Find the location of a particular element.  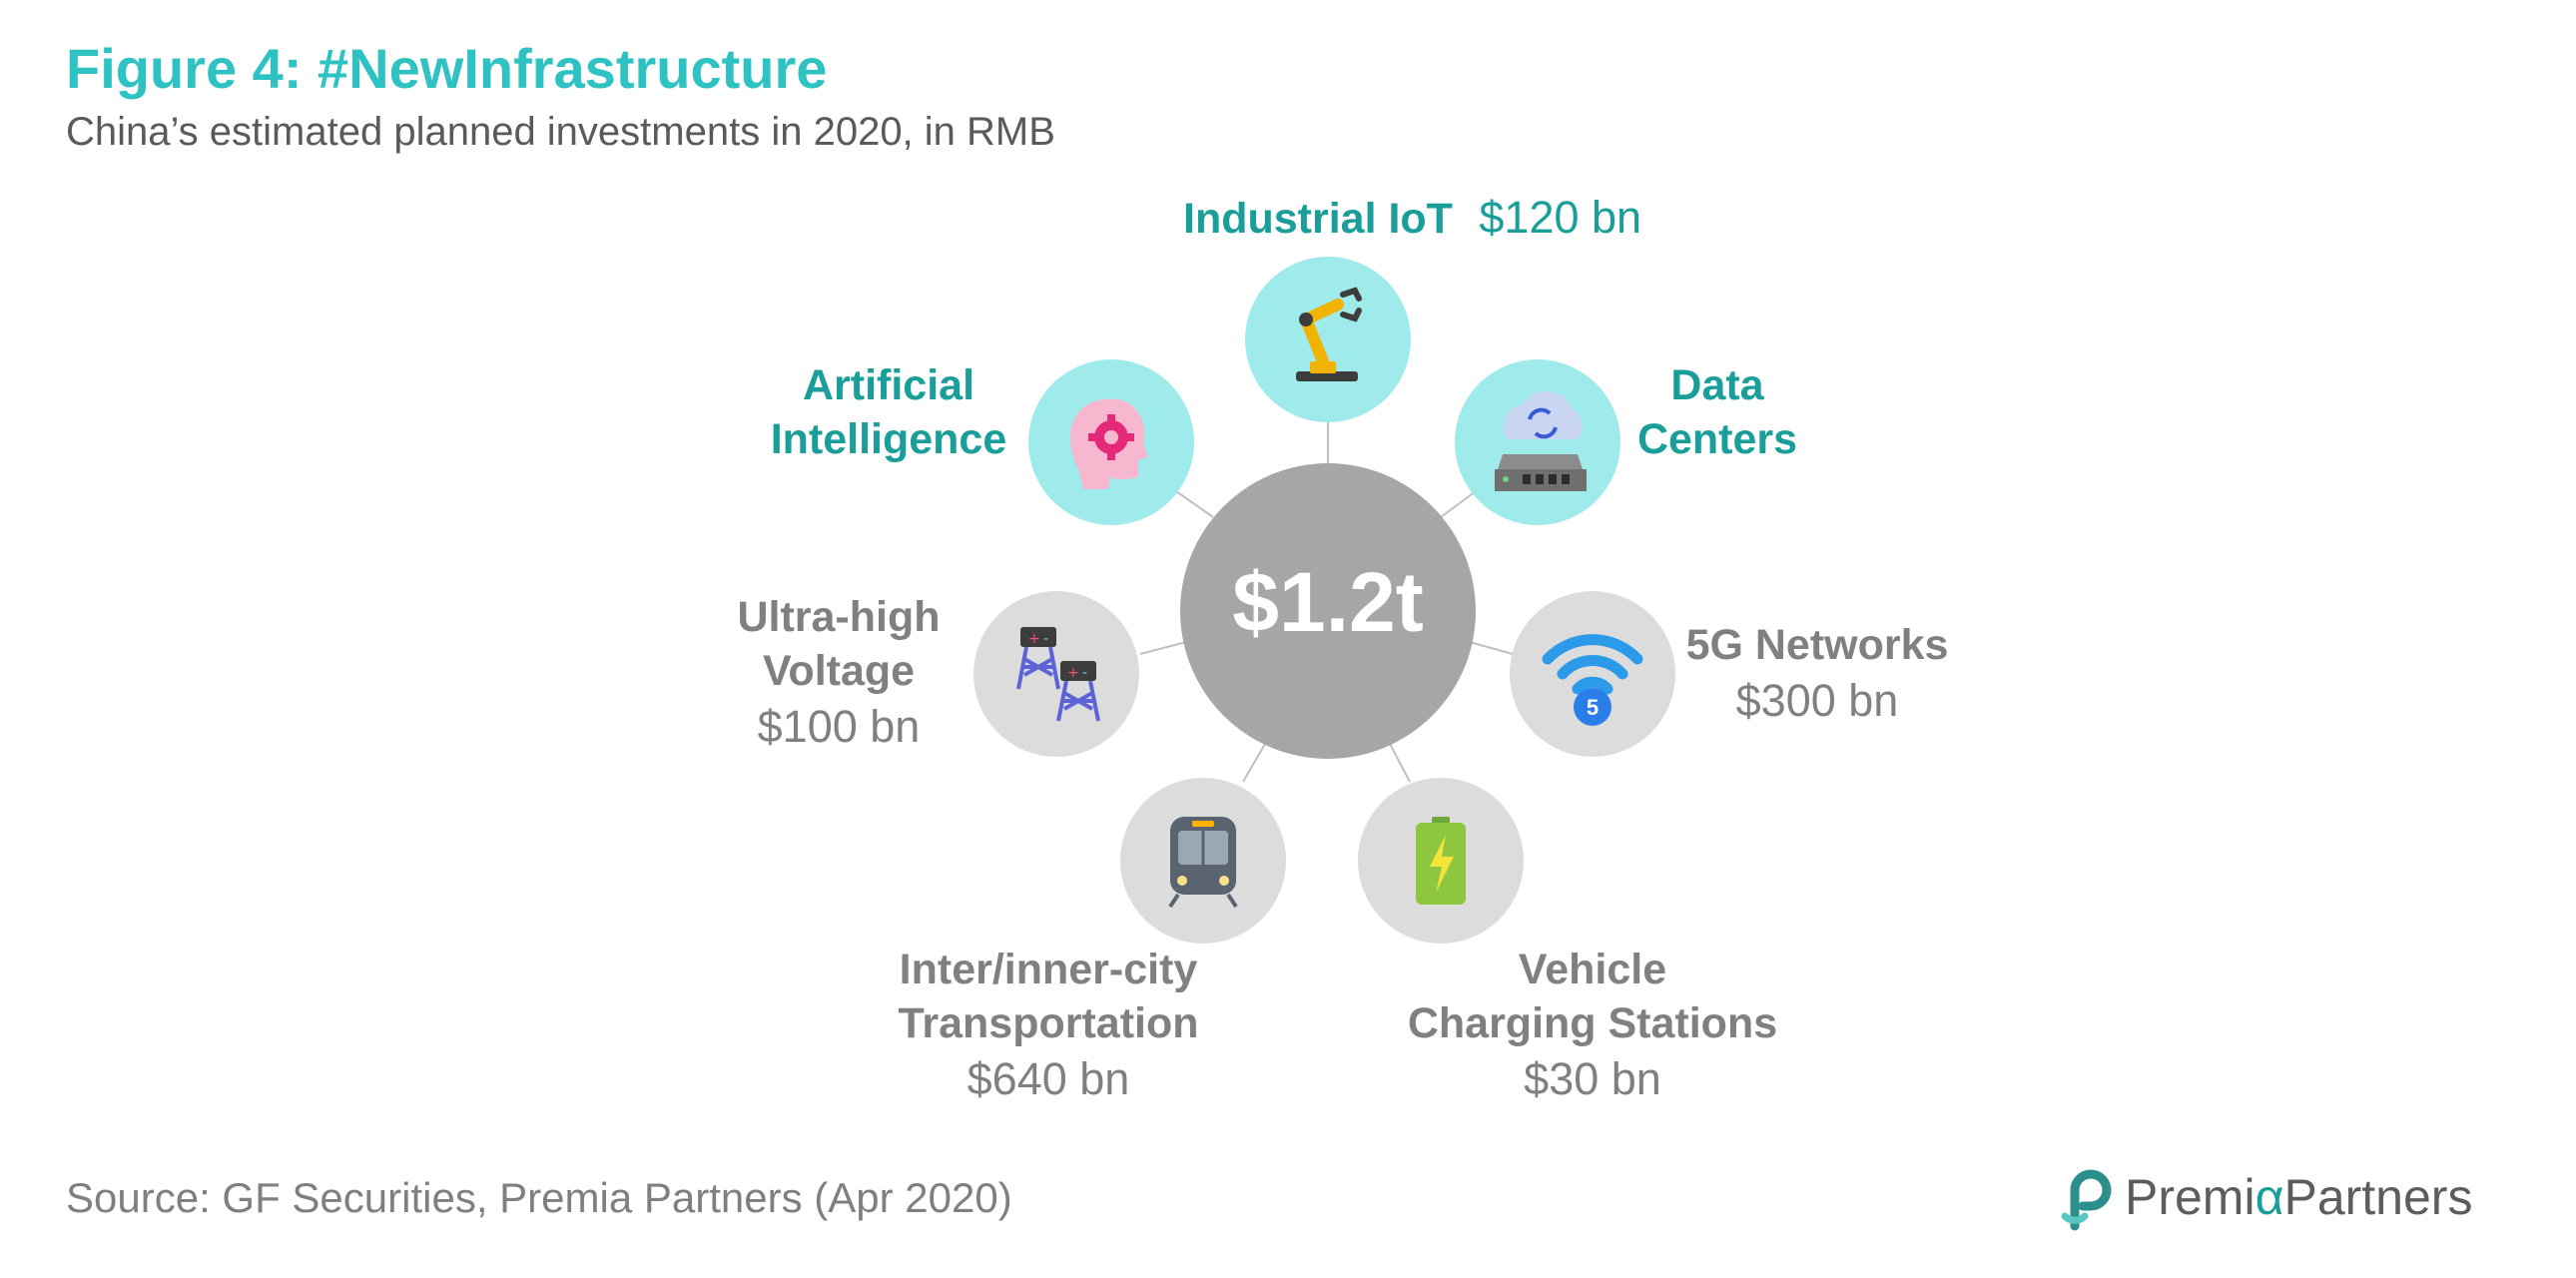

wifi-5g-icon is located at coordinates (1592, 664).